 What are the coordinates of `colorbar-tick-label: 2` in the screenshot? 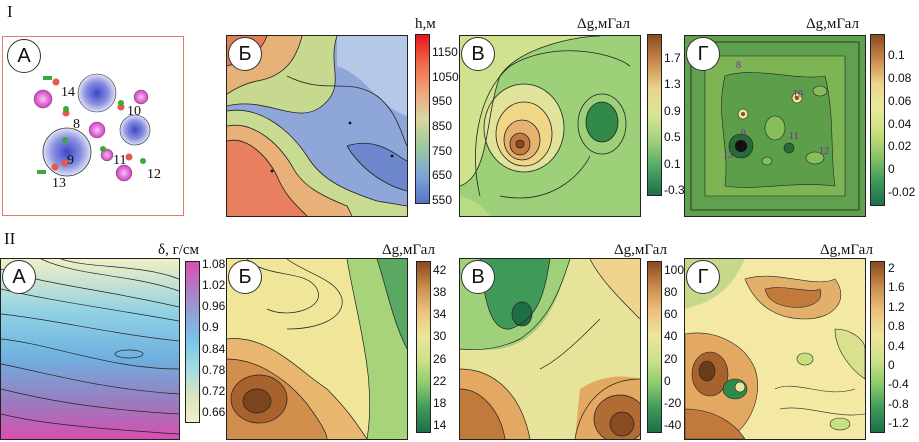 It's located at (891, 268).